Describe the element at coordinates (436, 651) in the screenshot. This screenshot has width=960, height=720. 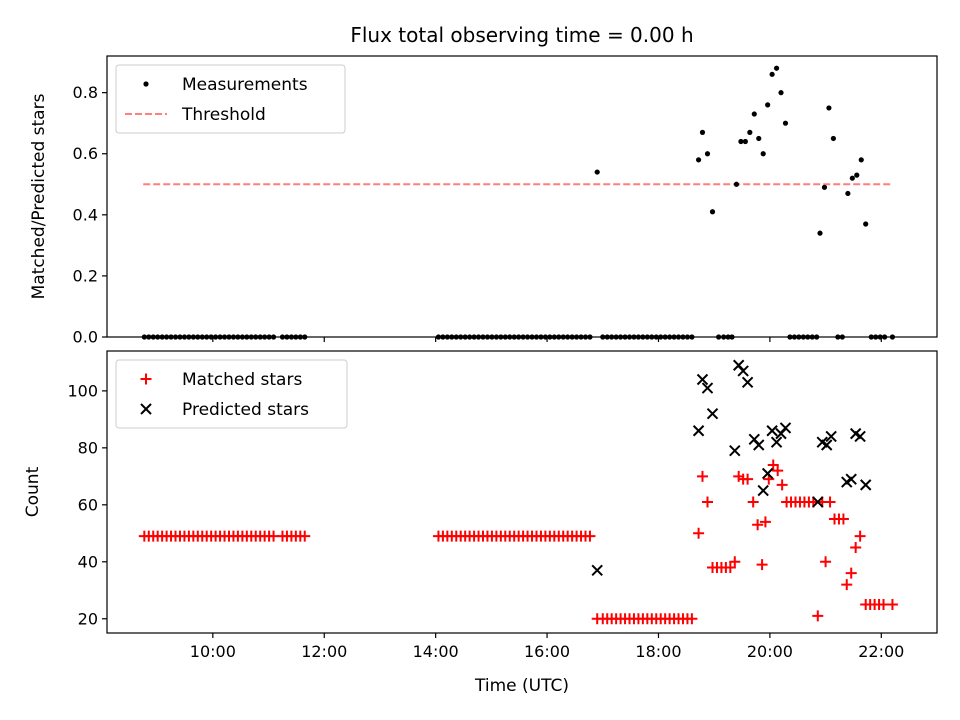
I see `x-tick-label: 14:00` at that location.